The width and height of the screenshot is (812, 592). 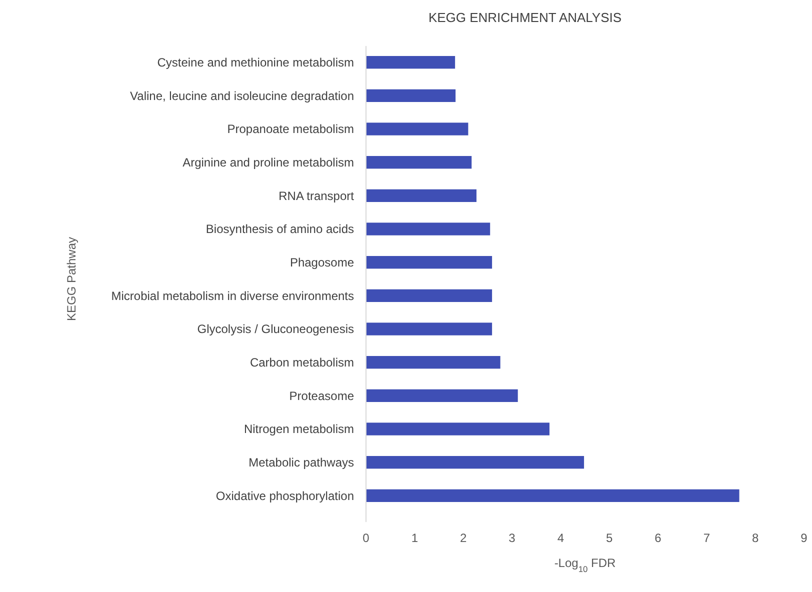 I want to click on y-tick-label: Valine, leucine and isoleucine degradation, so click(x=242, y=95).